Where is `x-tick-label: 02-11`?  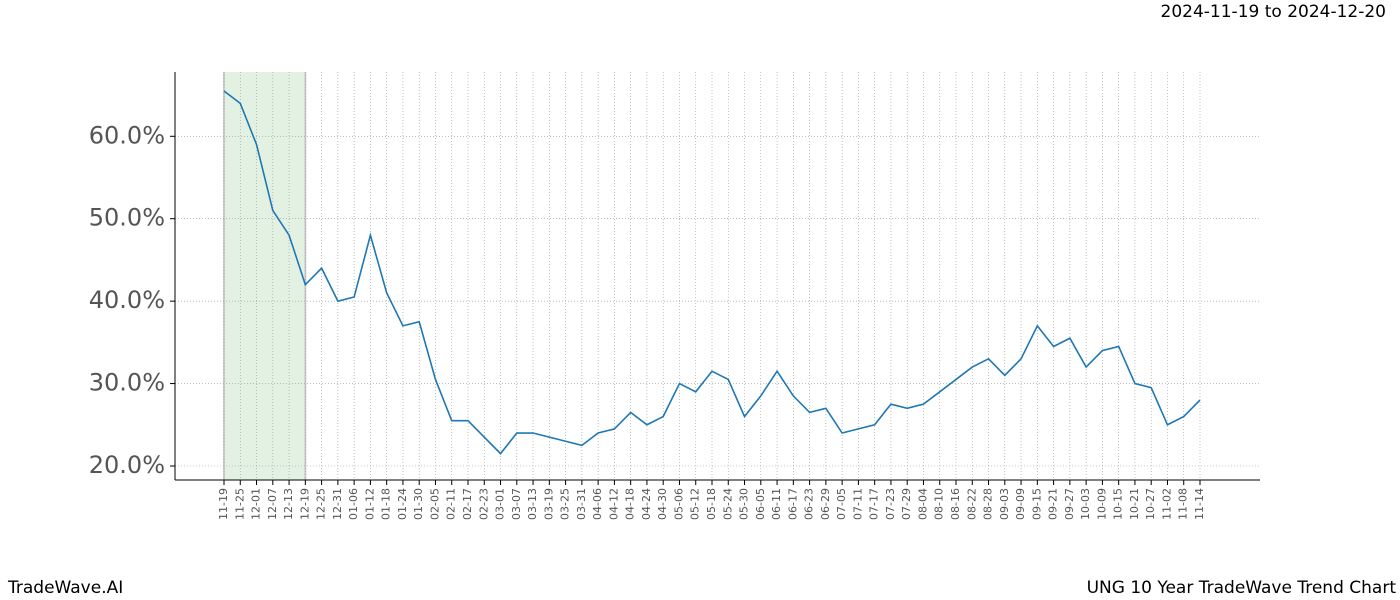
x-tick-label: 02-11 is located at coordinates (451, 504).